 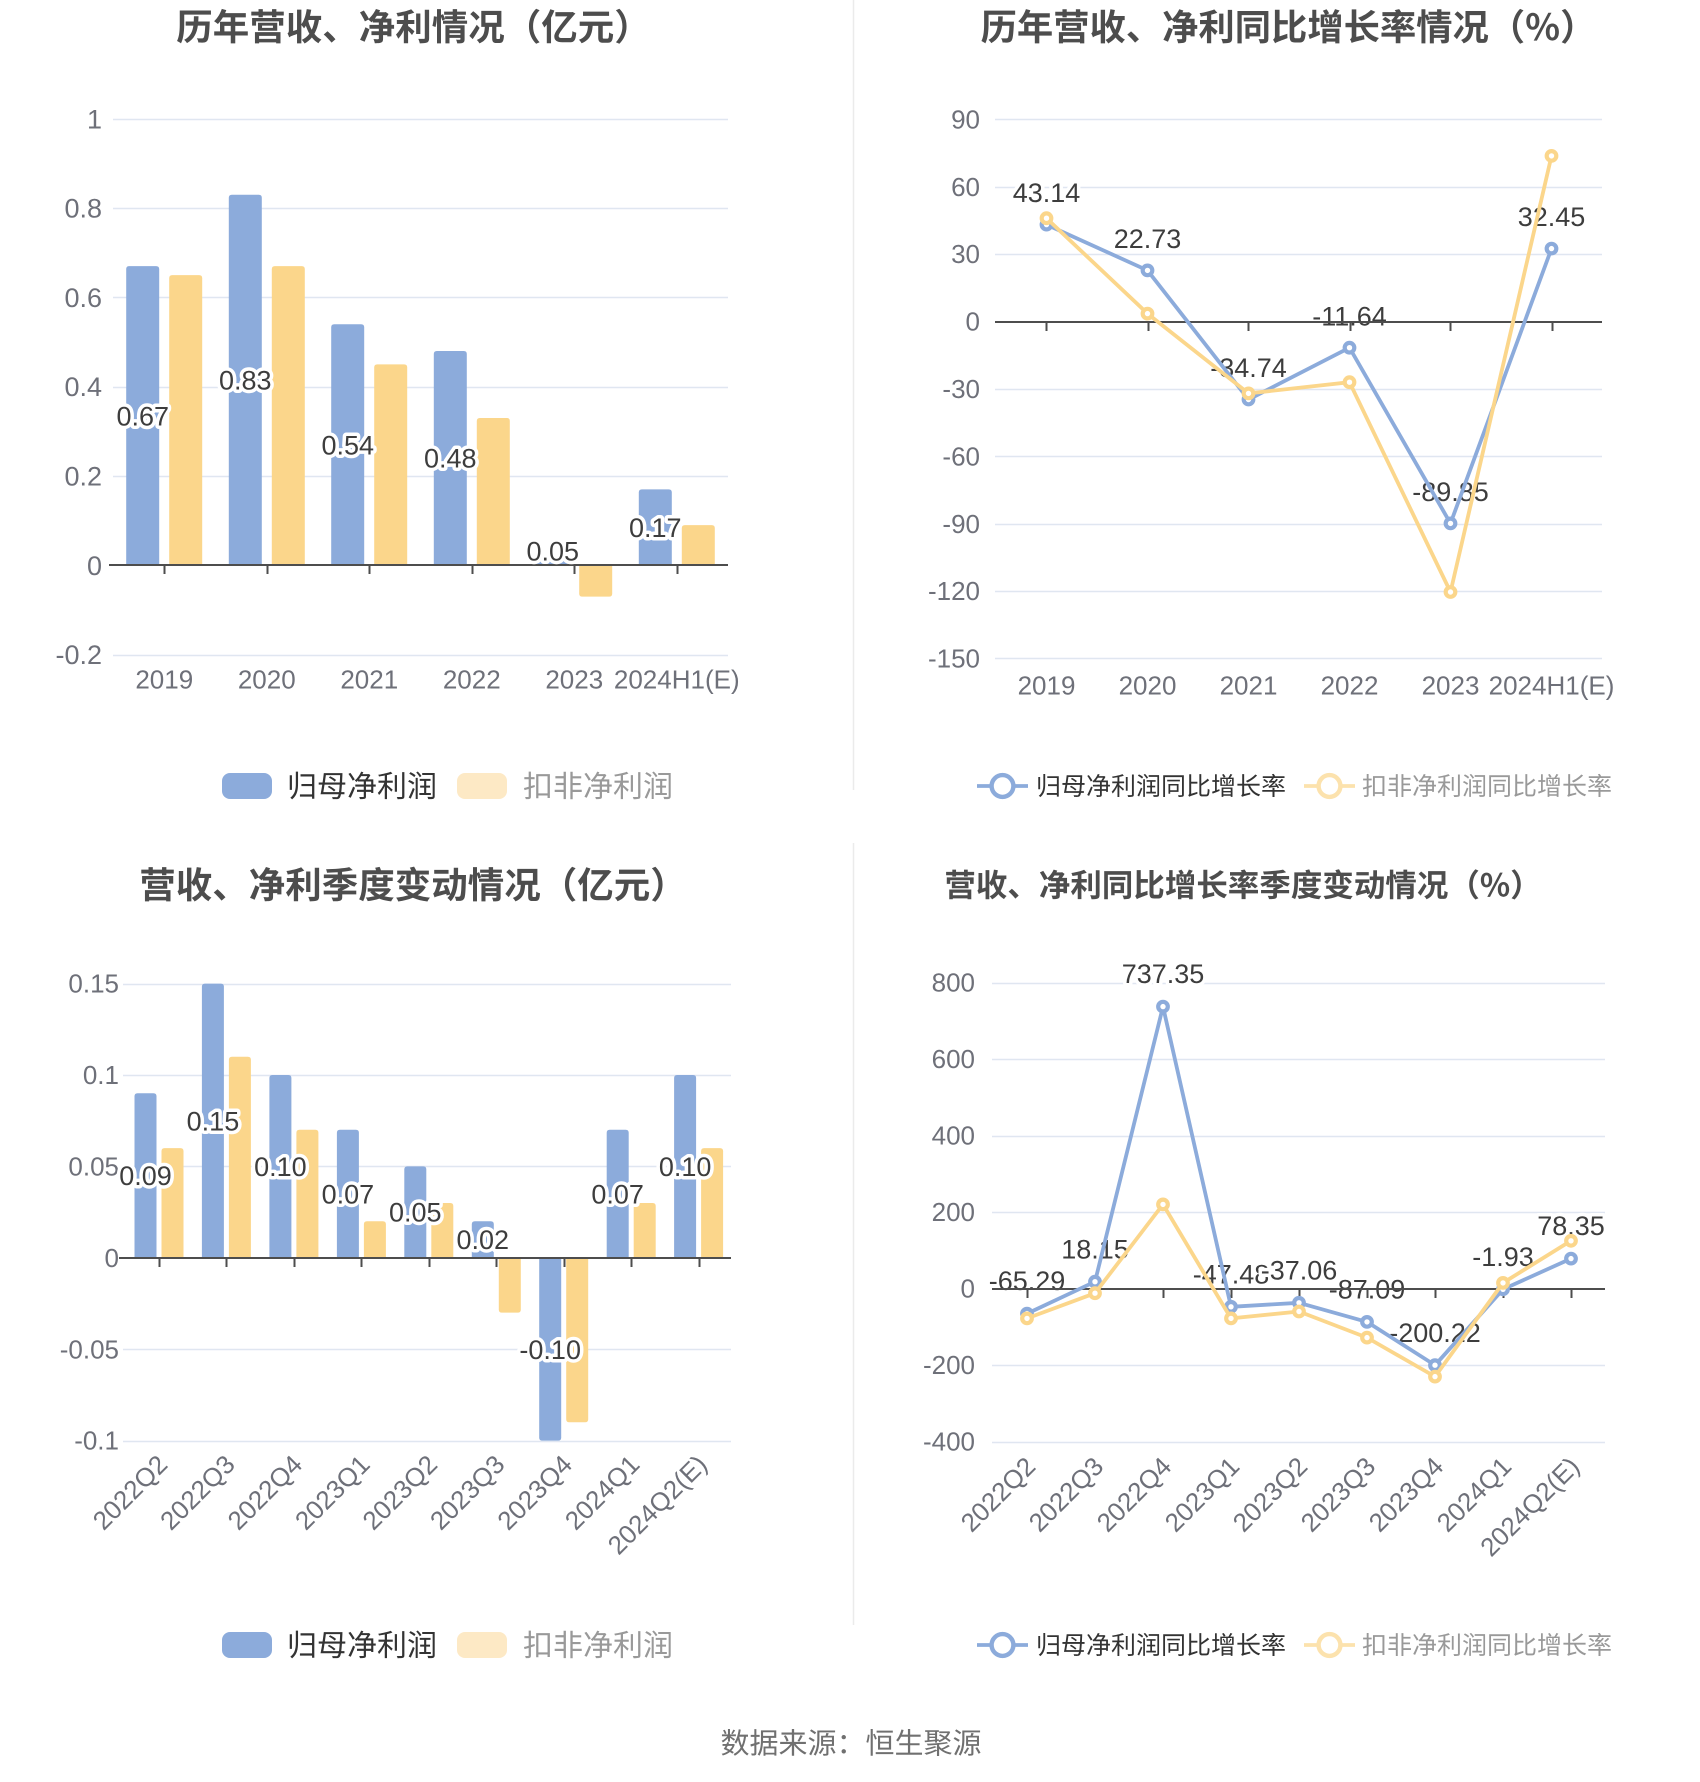 What do you see at coordinates (1299, 1270) in the screenshot?
I see `svg-text: -37.06` at bounding box center [1299, 1270].